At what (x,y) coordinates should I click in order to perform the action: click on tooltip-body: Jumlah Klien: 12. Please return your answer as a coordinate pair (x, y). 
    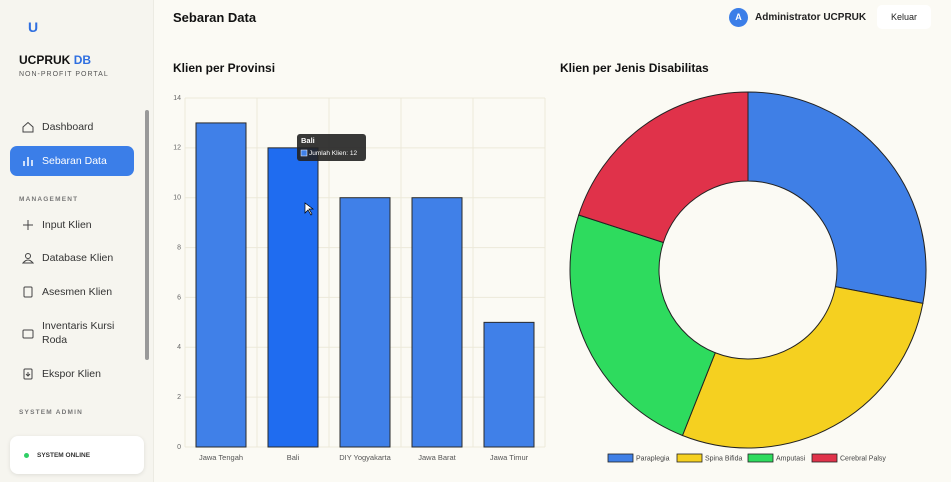
    Looking at the image, I should click on (333, 153).